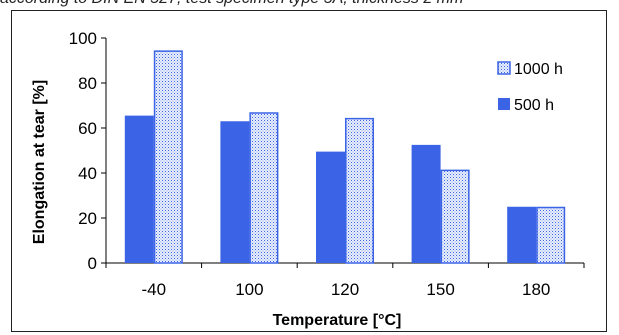  I want to click on legend-label: 500 h, so click(534, 105).